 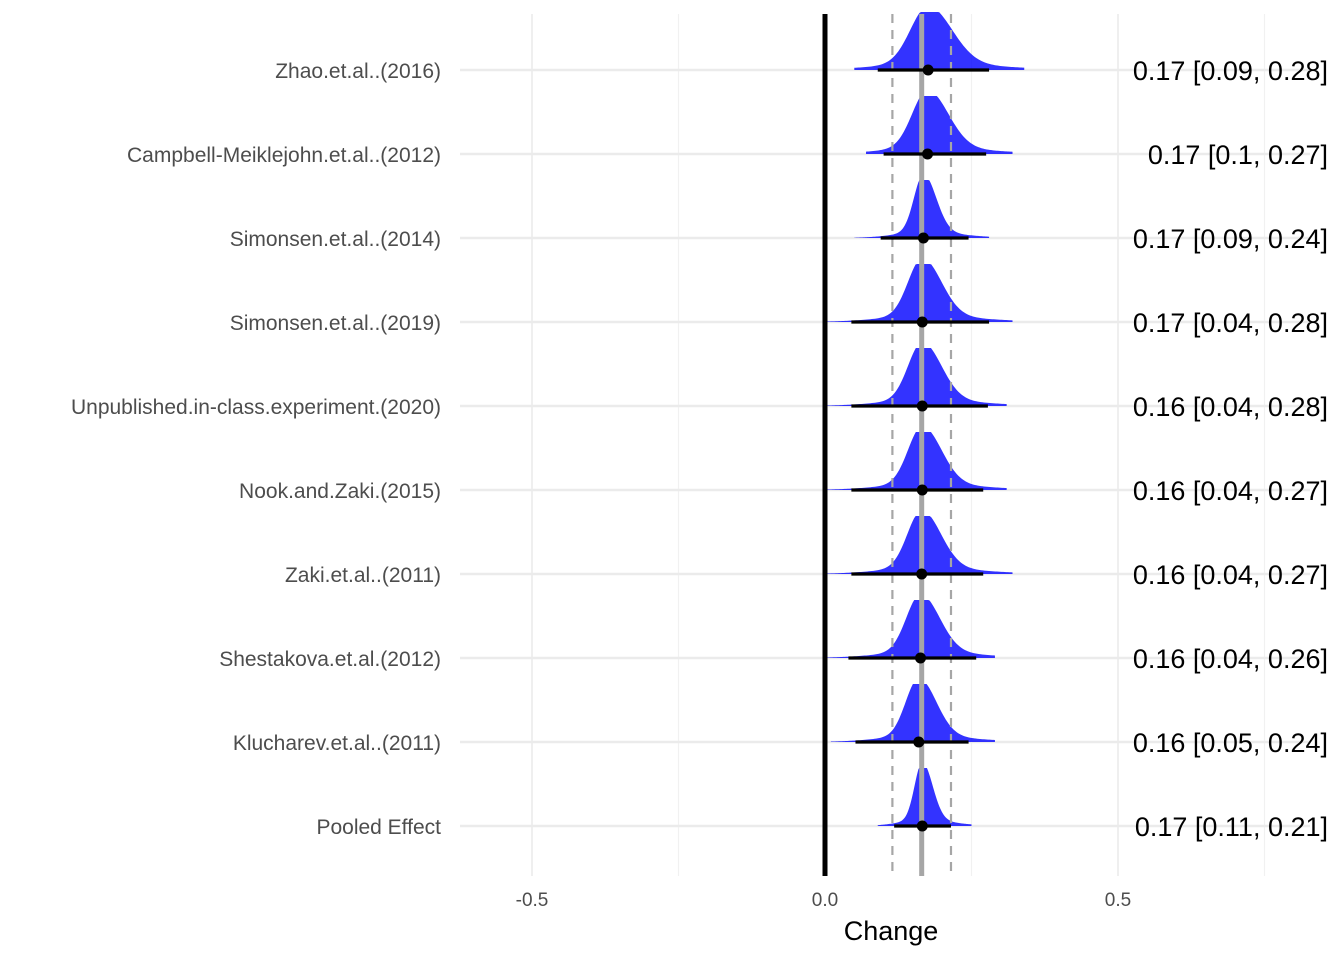 I want to click on effect-annotation-0: 0.17 [0.09, 0.28], so click(x=1230, y=71).